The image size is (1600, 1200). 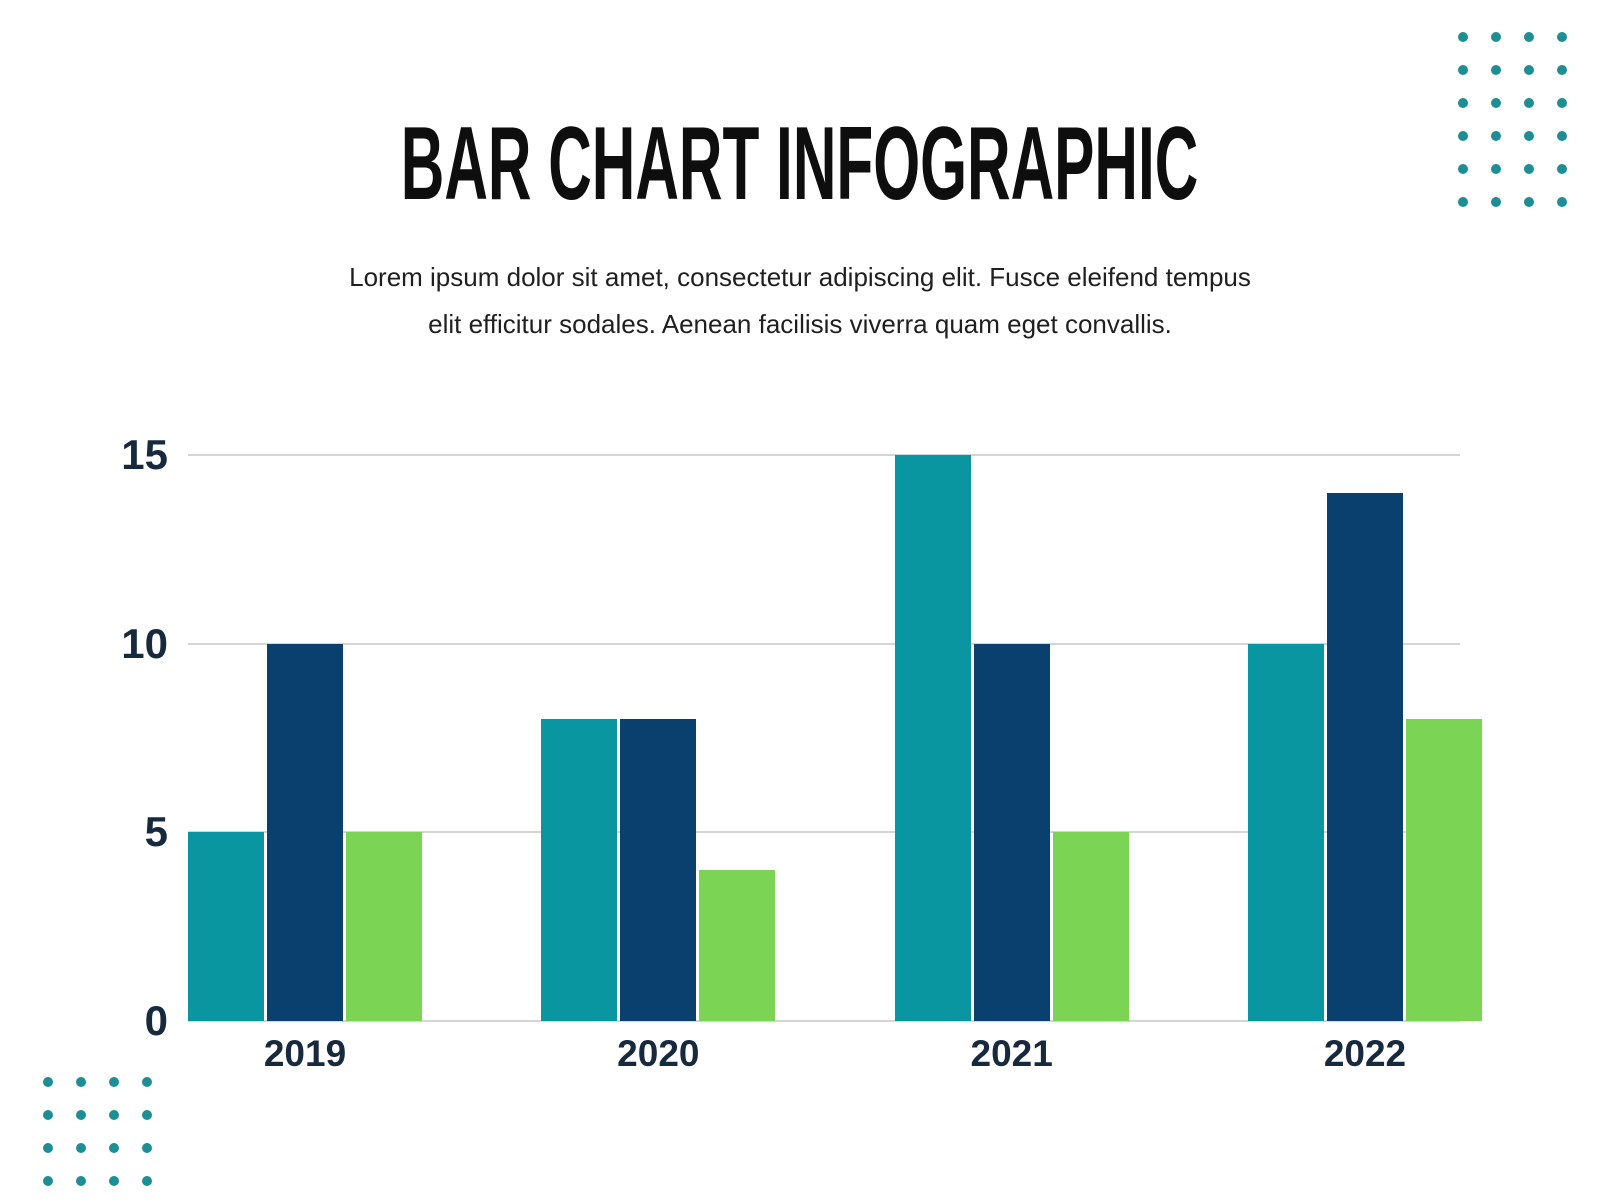 I want to click on y-tick-label-10: 10, so click(x=144, y=643).